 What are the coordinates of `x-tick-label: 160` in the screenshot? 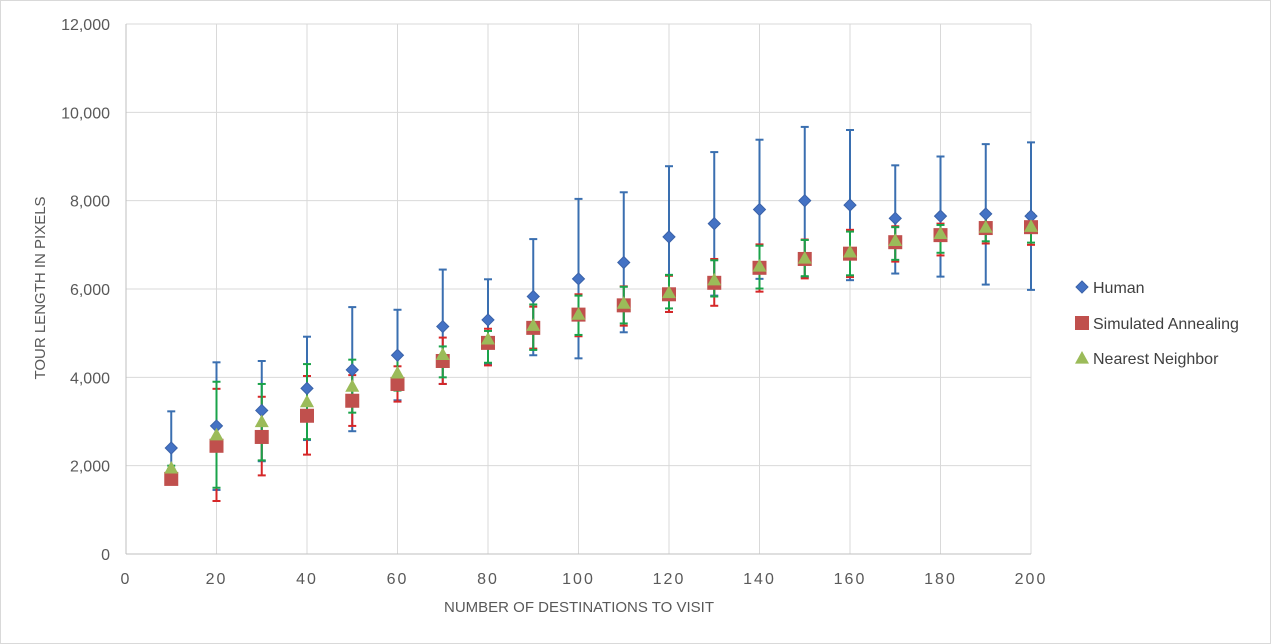 It's located at (850, 579).